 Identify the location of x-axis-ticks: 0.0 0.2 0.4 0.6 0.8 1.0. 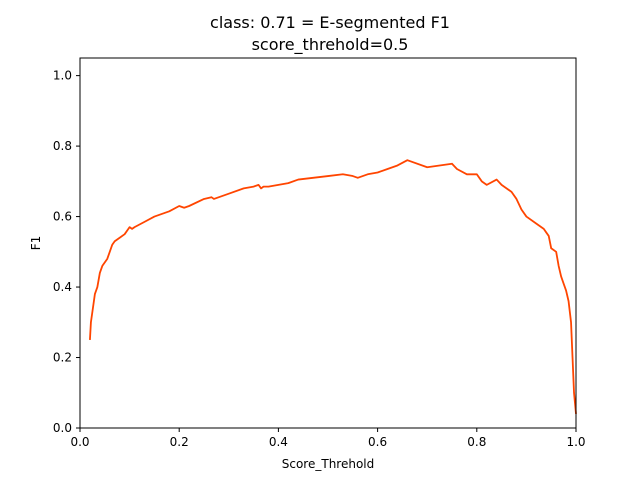
(327, 438).